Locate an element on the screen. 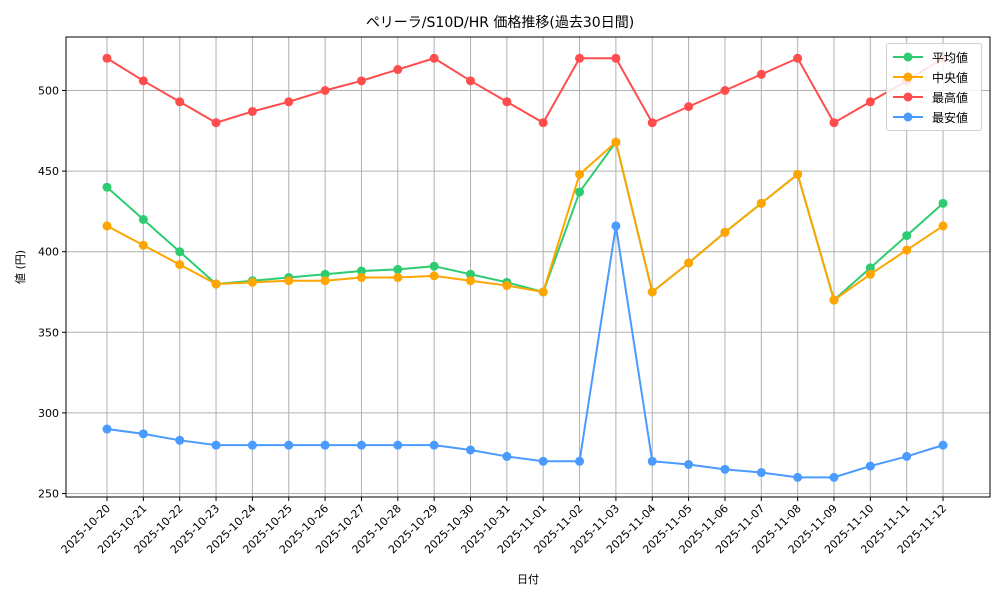  y-tick-label: 450 is located at coordinates (48, 171).